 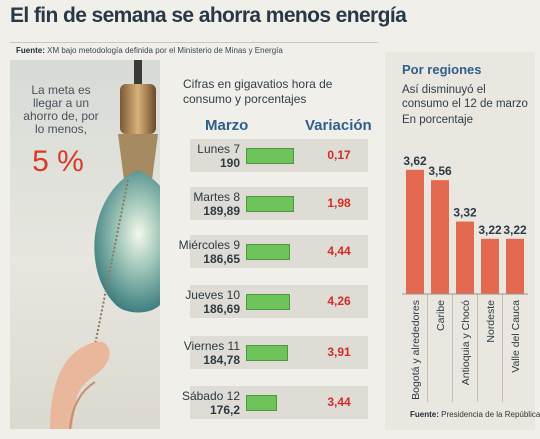 I want to click on row-day: Jueves 10, so click(x=212, y=295).